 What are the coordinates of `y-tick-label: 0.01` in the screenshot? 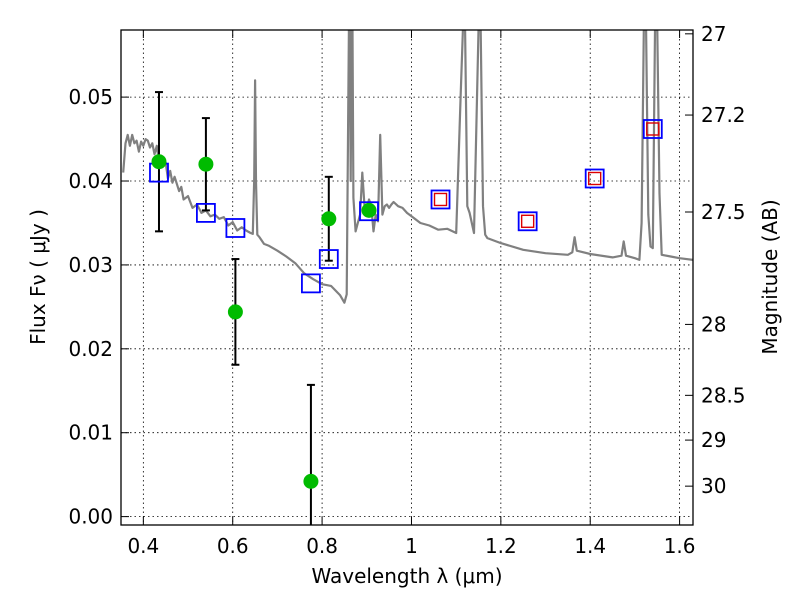 It's located at (90, 433).